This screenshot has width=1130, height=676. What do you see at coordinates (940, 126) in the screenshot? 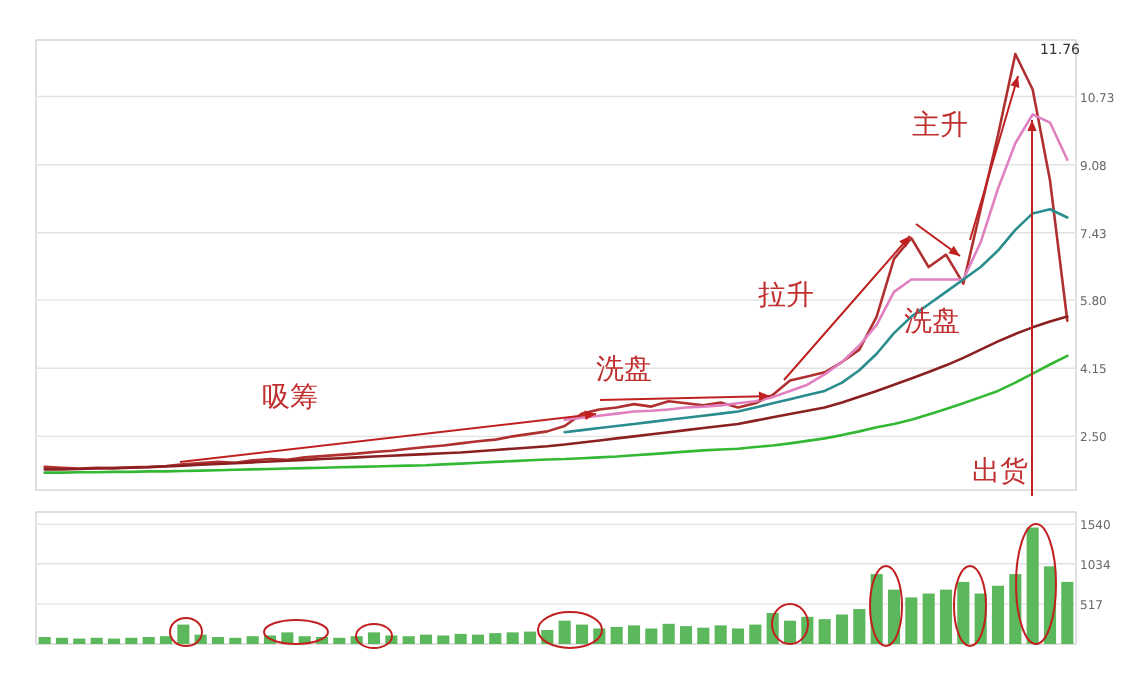
I see `annotation: 主升` at bounding box center [940, 126].